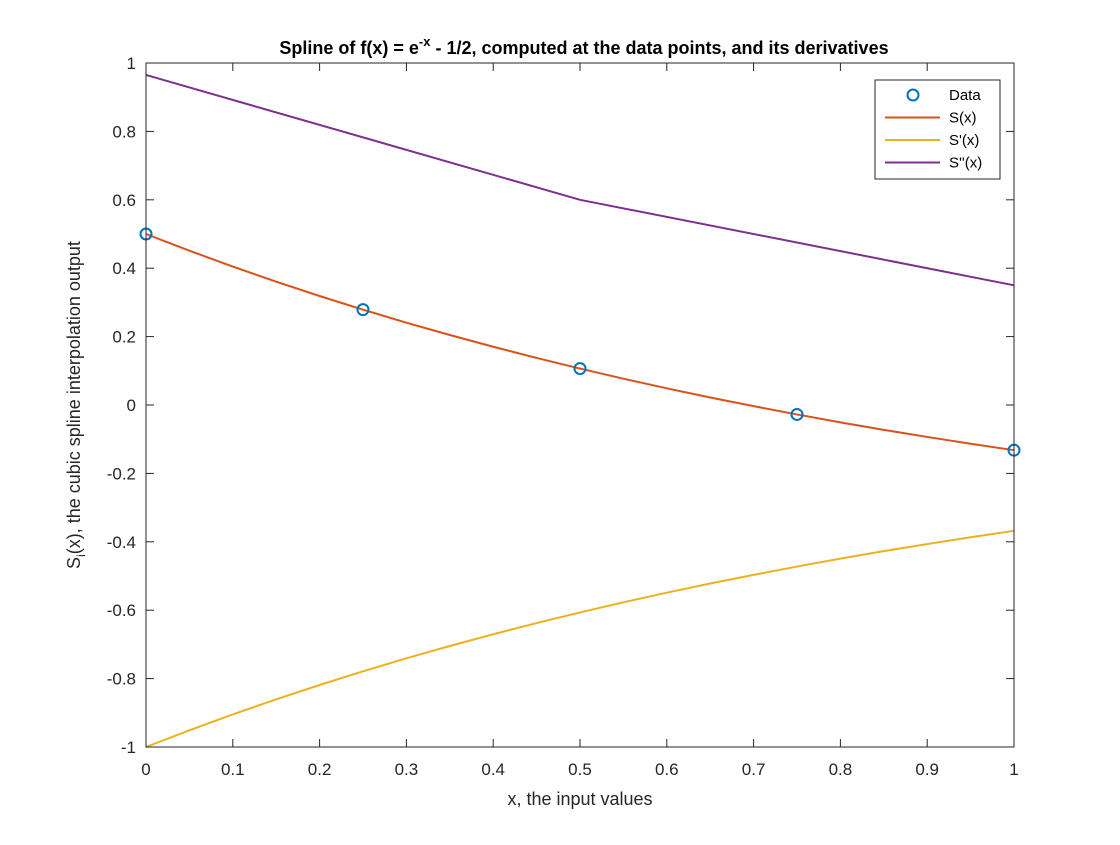 The height and width of the screenshot is (845, 1120). What do you see at coordinates (937, 129) in the screenshot?
I see `legend: Data S(x) S'(x) S''(x)` at bounding box center [937, 129].